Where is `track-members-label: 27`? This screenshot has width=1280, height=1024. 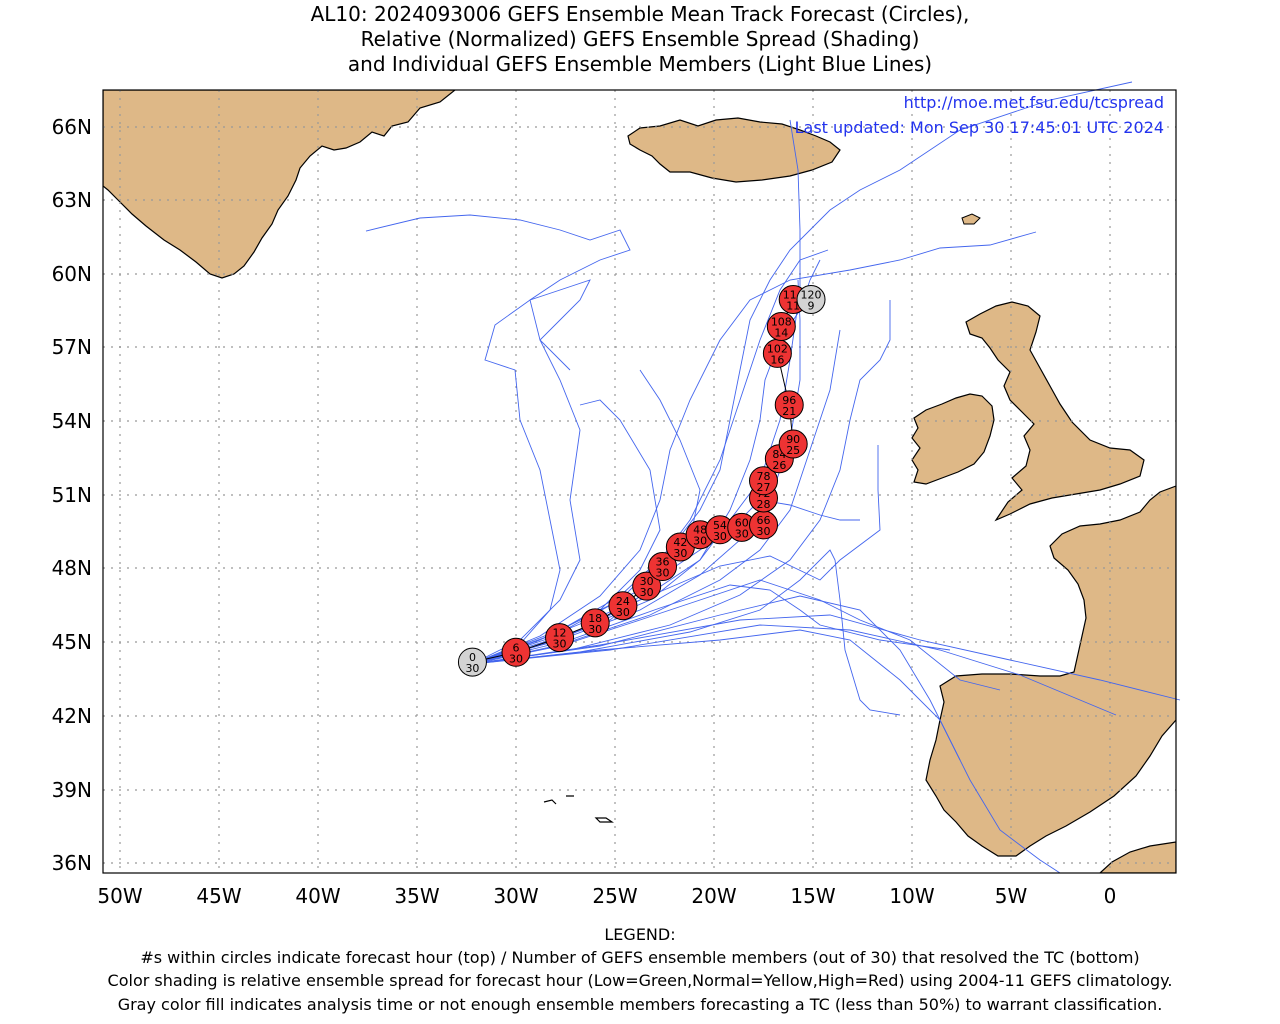 track-members-label: 27 is located at coordinates (764, 487).